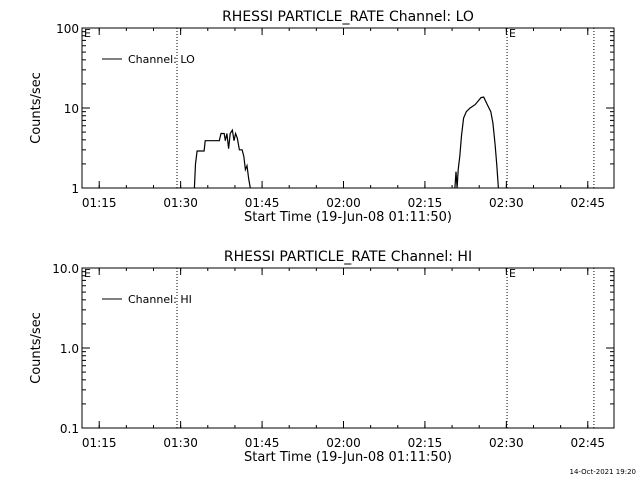 Image resolution: width=640 pixels, height=480 pixels. I want to click on panel-2-x-tick-label: 02:15, so click(425, 443).